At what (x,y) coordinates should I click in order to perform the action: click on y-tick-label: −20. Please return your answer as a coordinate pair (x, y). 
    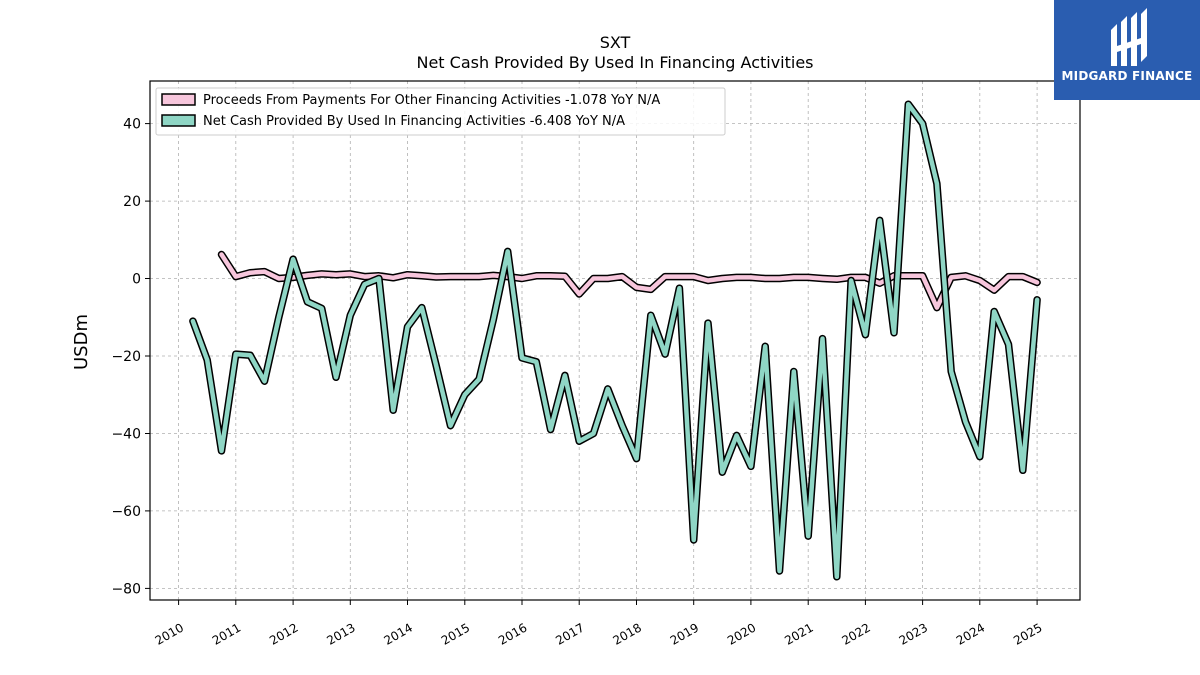
    Looking at the image, I should click on (126, 357).